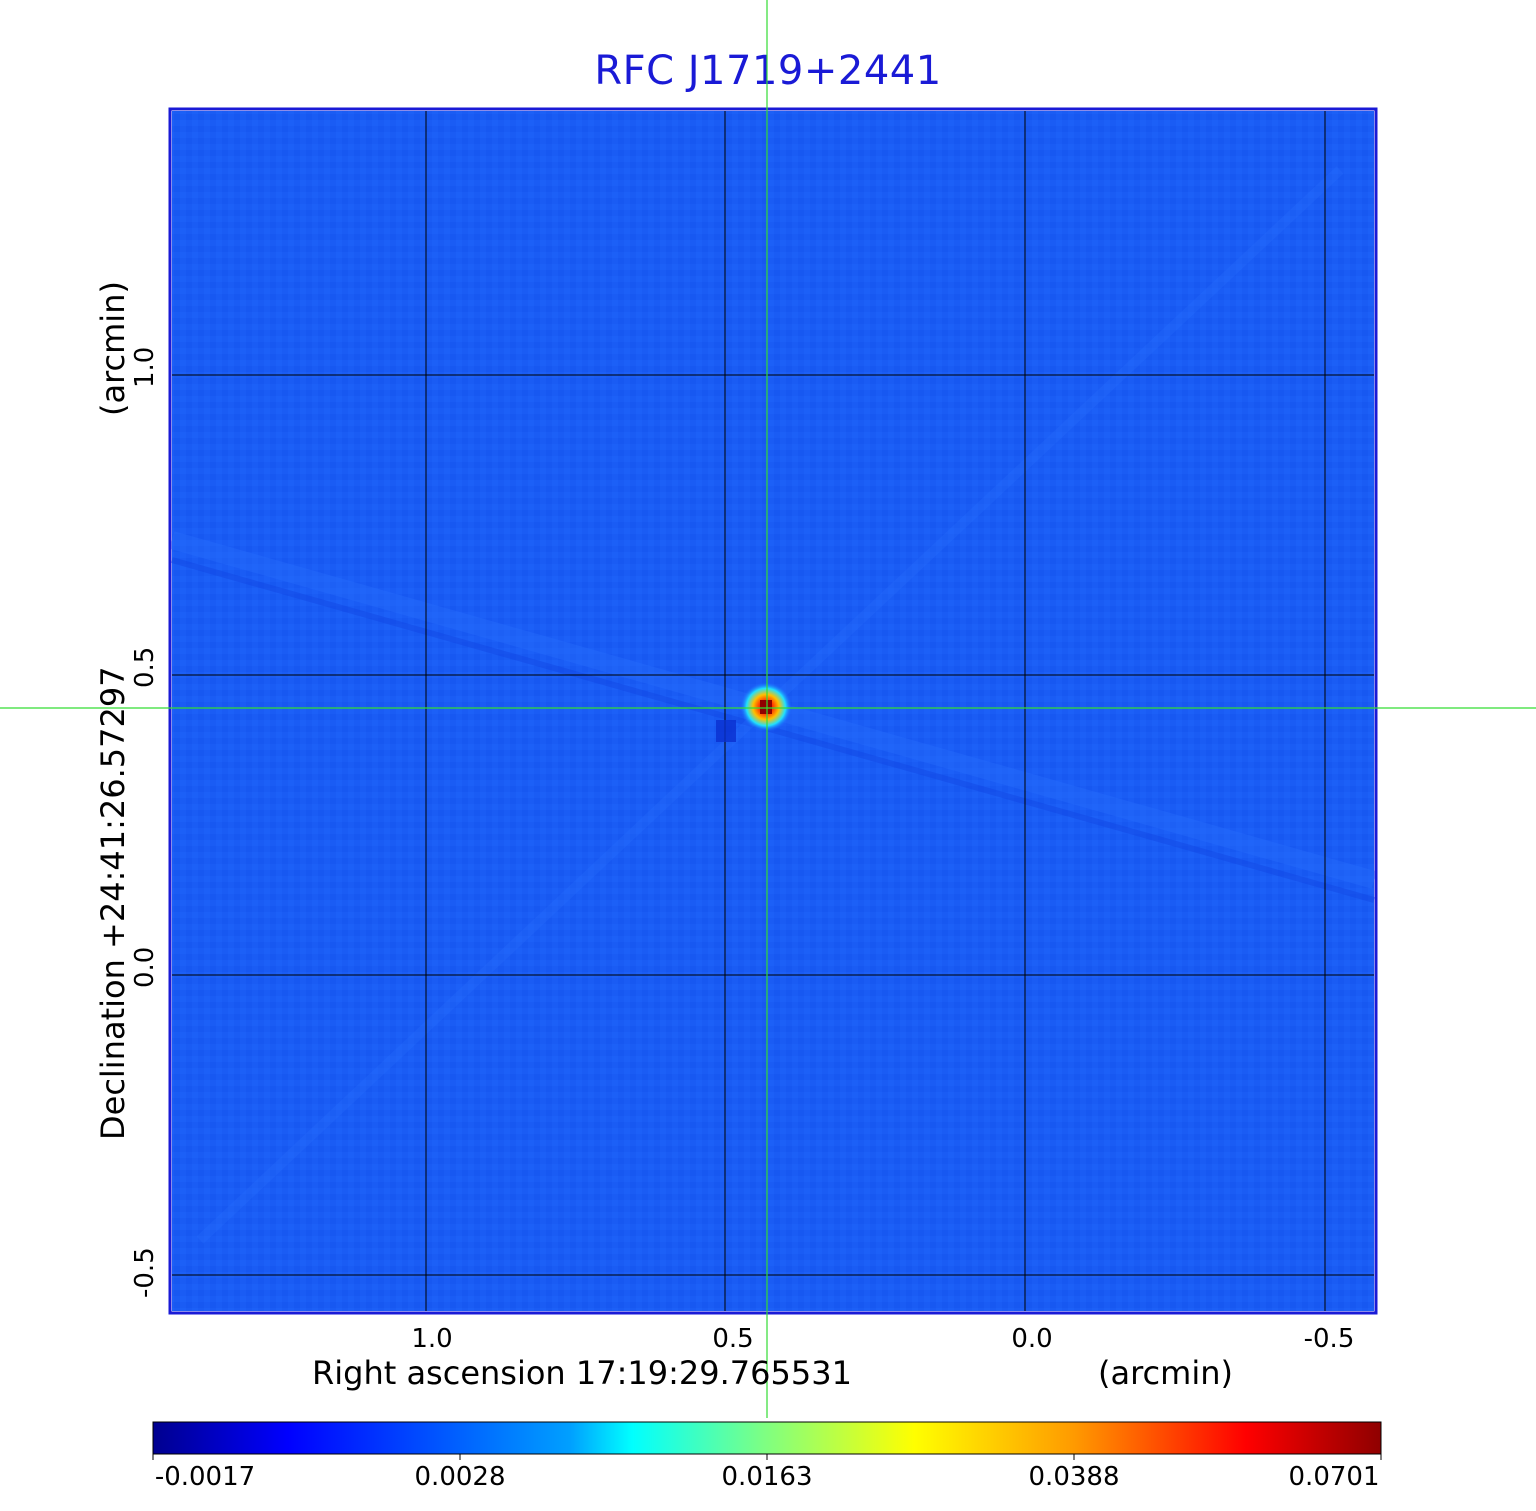 The height and width of the screenshot is (1511, 1536). What do you see at coordinates (582, 1373) in the screenshot?
I see `x-axis-label: Right ascension 17:19:29.765531` at bounding box center [582, 1373].